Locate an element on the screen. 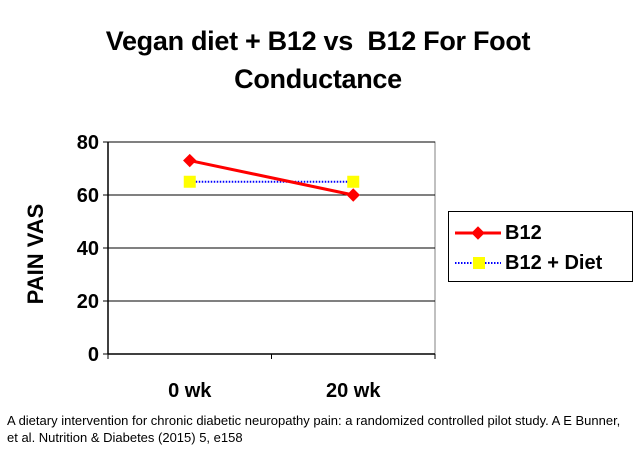  legend-label-b12: B12 is located at coordinates (523, 232).